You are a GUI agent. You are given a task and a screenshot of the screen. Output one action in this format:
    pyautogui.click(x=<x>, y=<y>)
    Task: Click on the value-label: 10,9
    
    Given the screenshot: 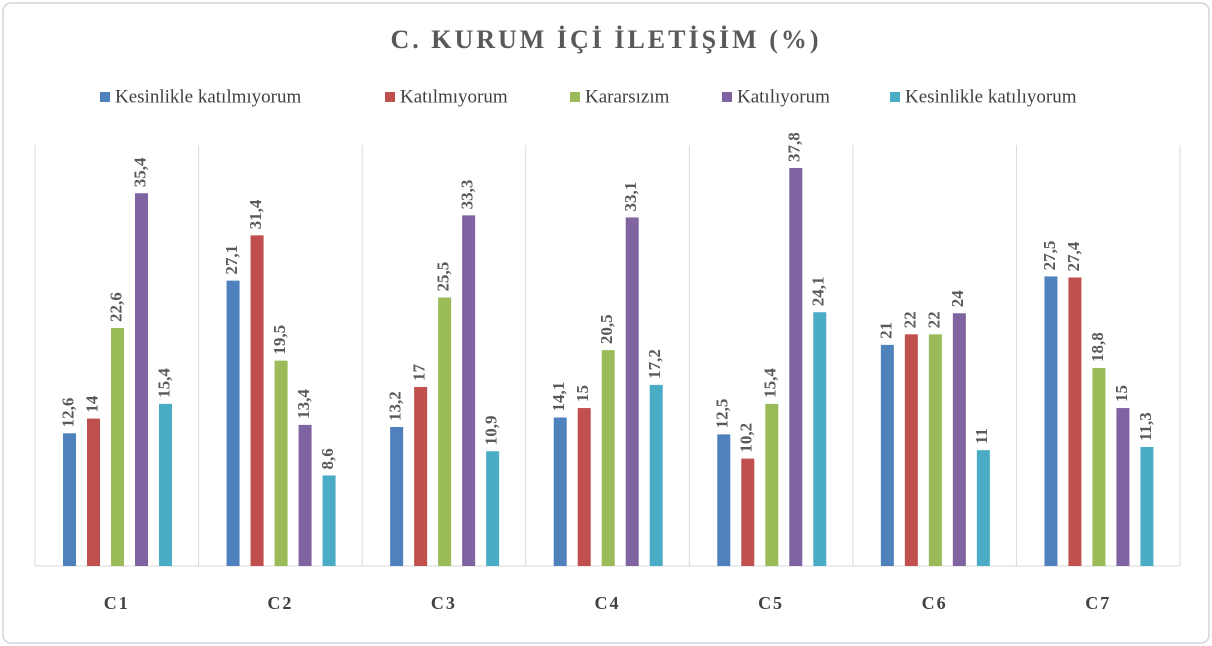 What is the action you would take?
    pyautogui.click(x=491, y=430)
    